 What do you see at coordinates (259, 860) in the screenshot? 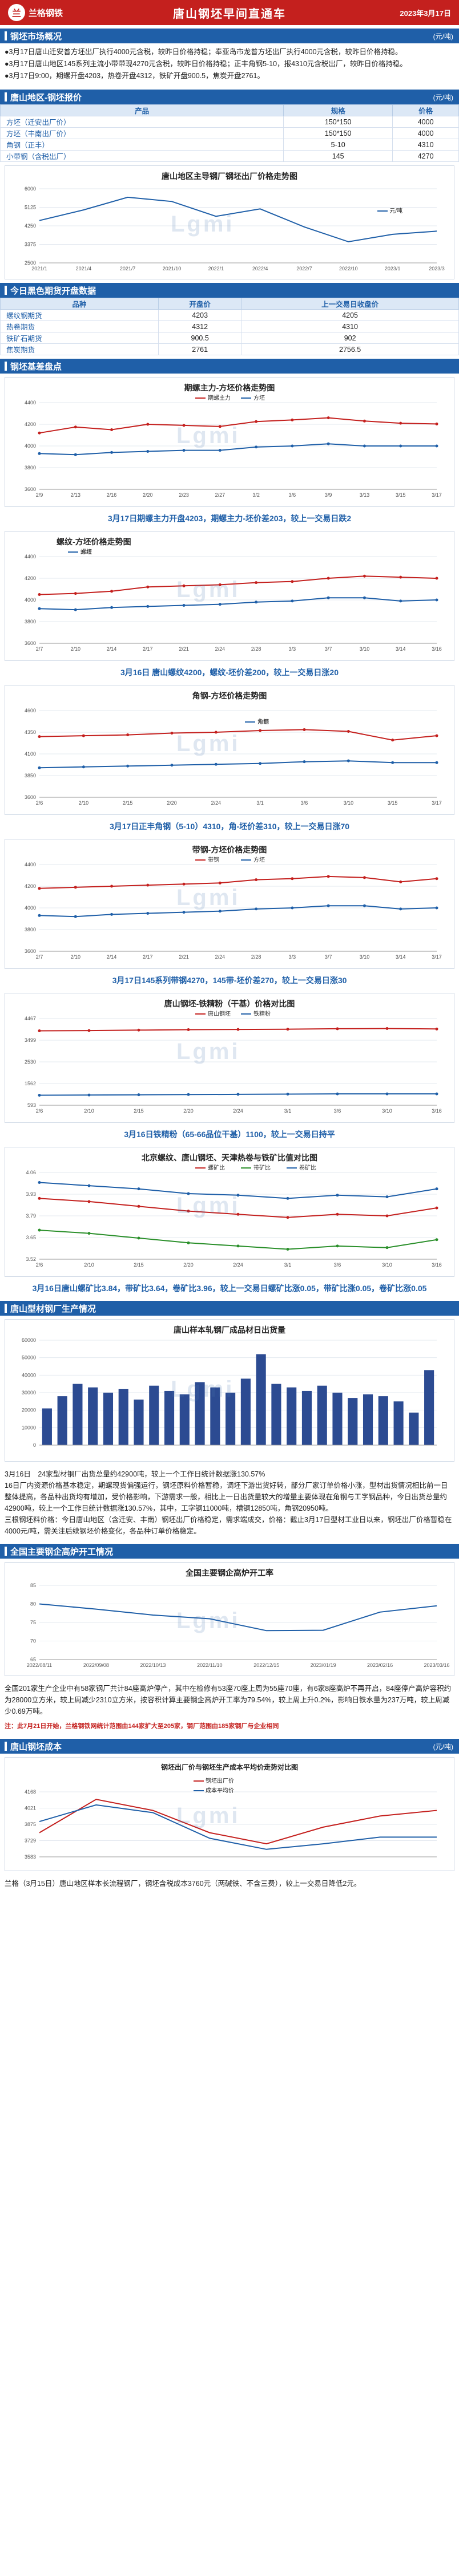
I see `legend-label: 方坯` at bounding box center [259, 860].